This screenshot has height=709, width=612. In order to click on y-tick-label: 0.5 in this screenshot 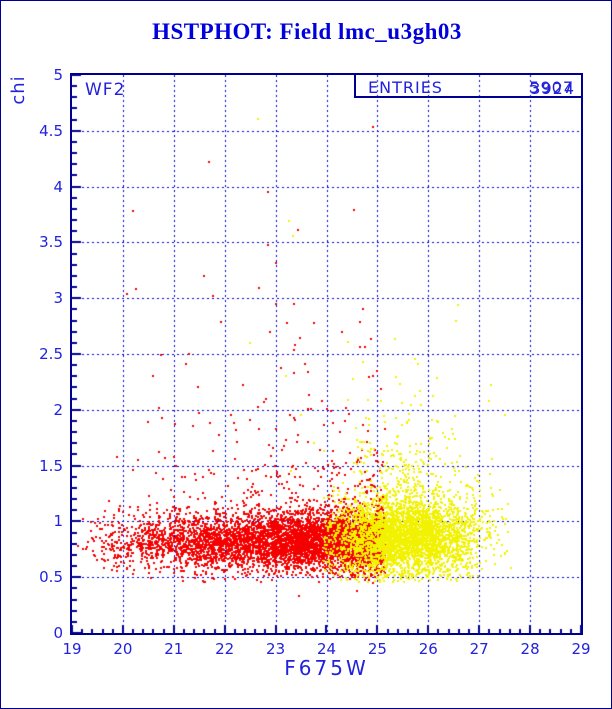, I will do `click(51, 577)`.